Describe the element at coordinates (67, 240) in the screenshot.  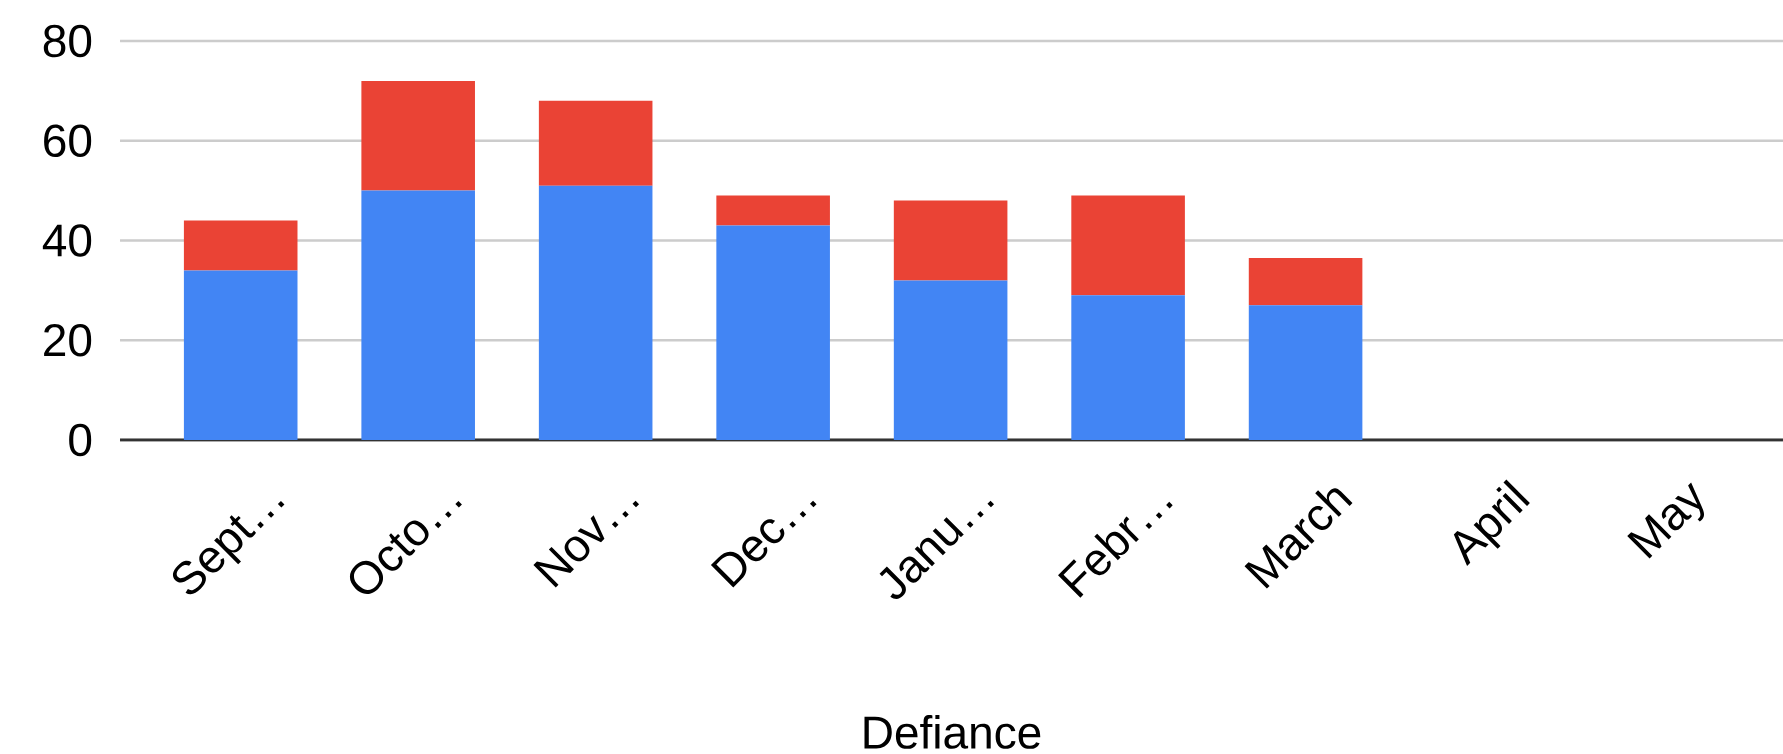
I see `y-tick-label: 40` at that location.